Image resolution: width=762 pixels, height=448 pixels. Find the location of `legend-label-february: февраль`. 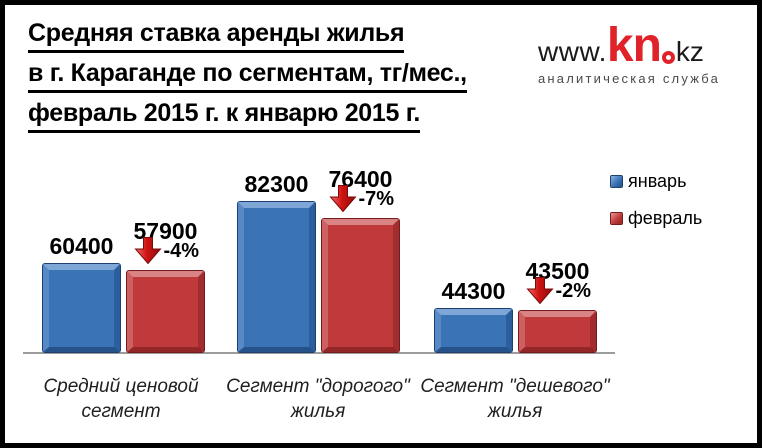

legend-label-february: февраль is located at coordinates (665, 217).